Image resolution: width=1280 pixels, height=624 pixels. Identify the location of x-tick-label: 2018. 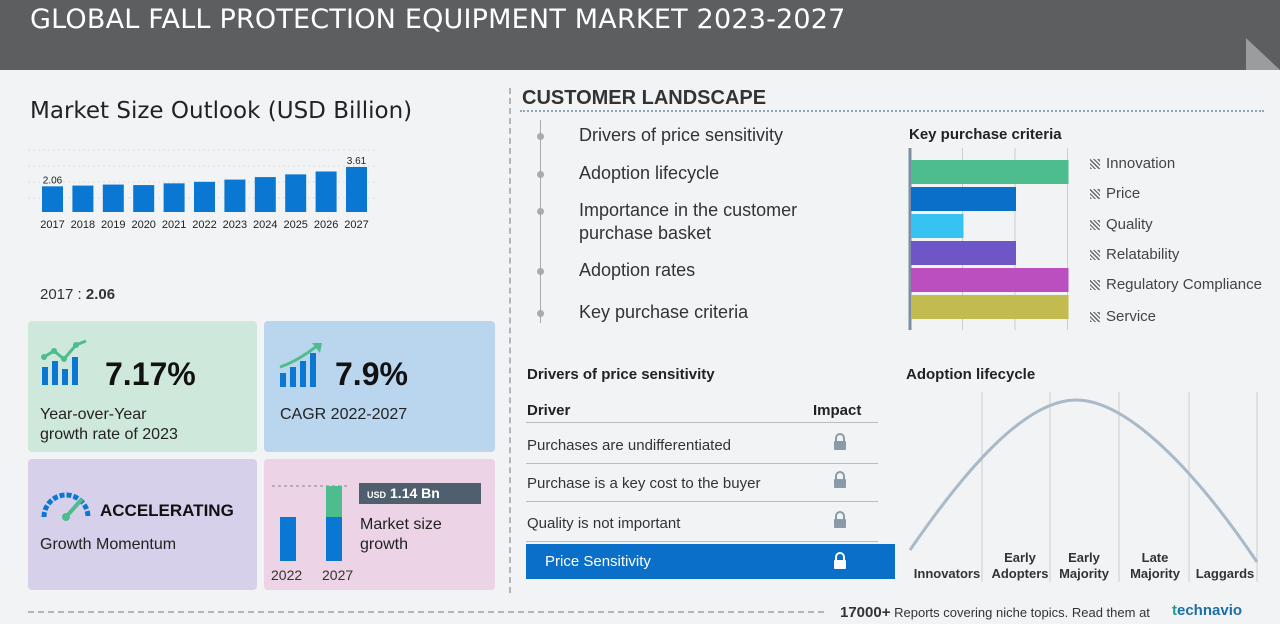
(83, 225).